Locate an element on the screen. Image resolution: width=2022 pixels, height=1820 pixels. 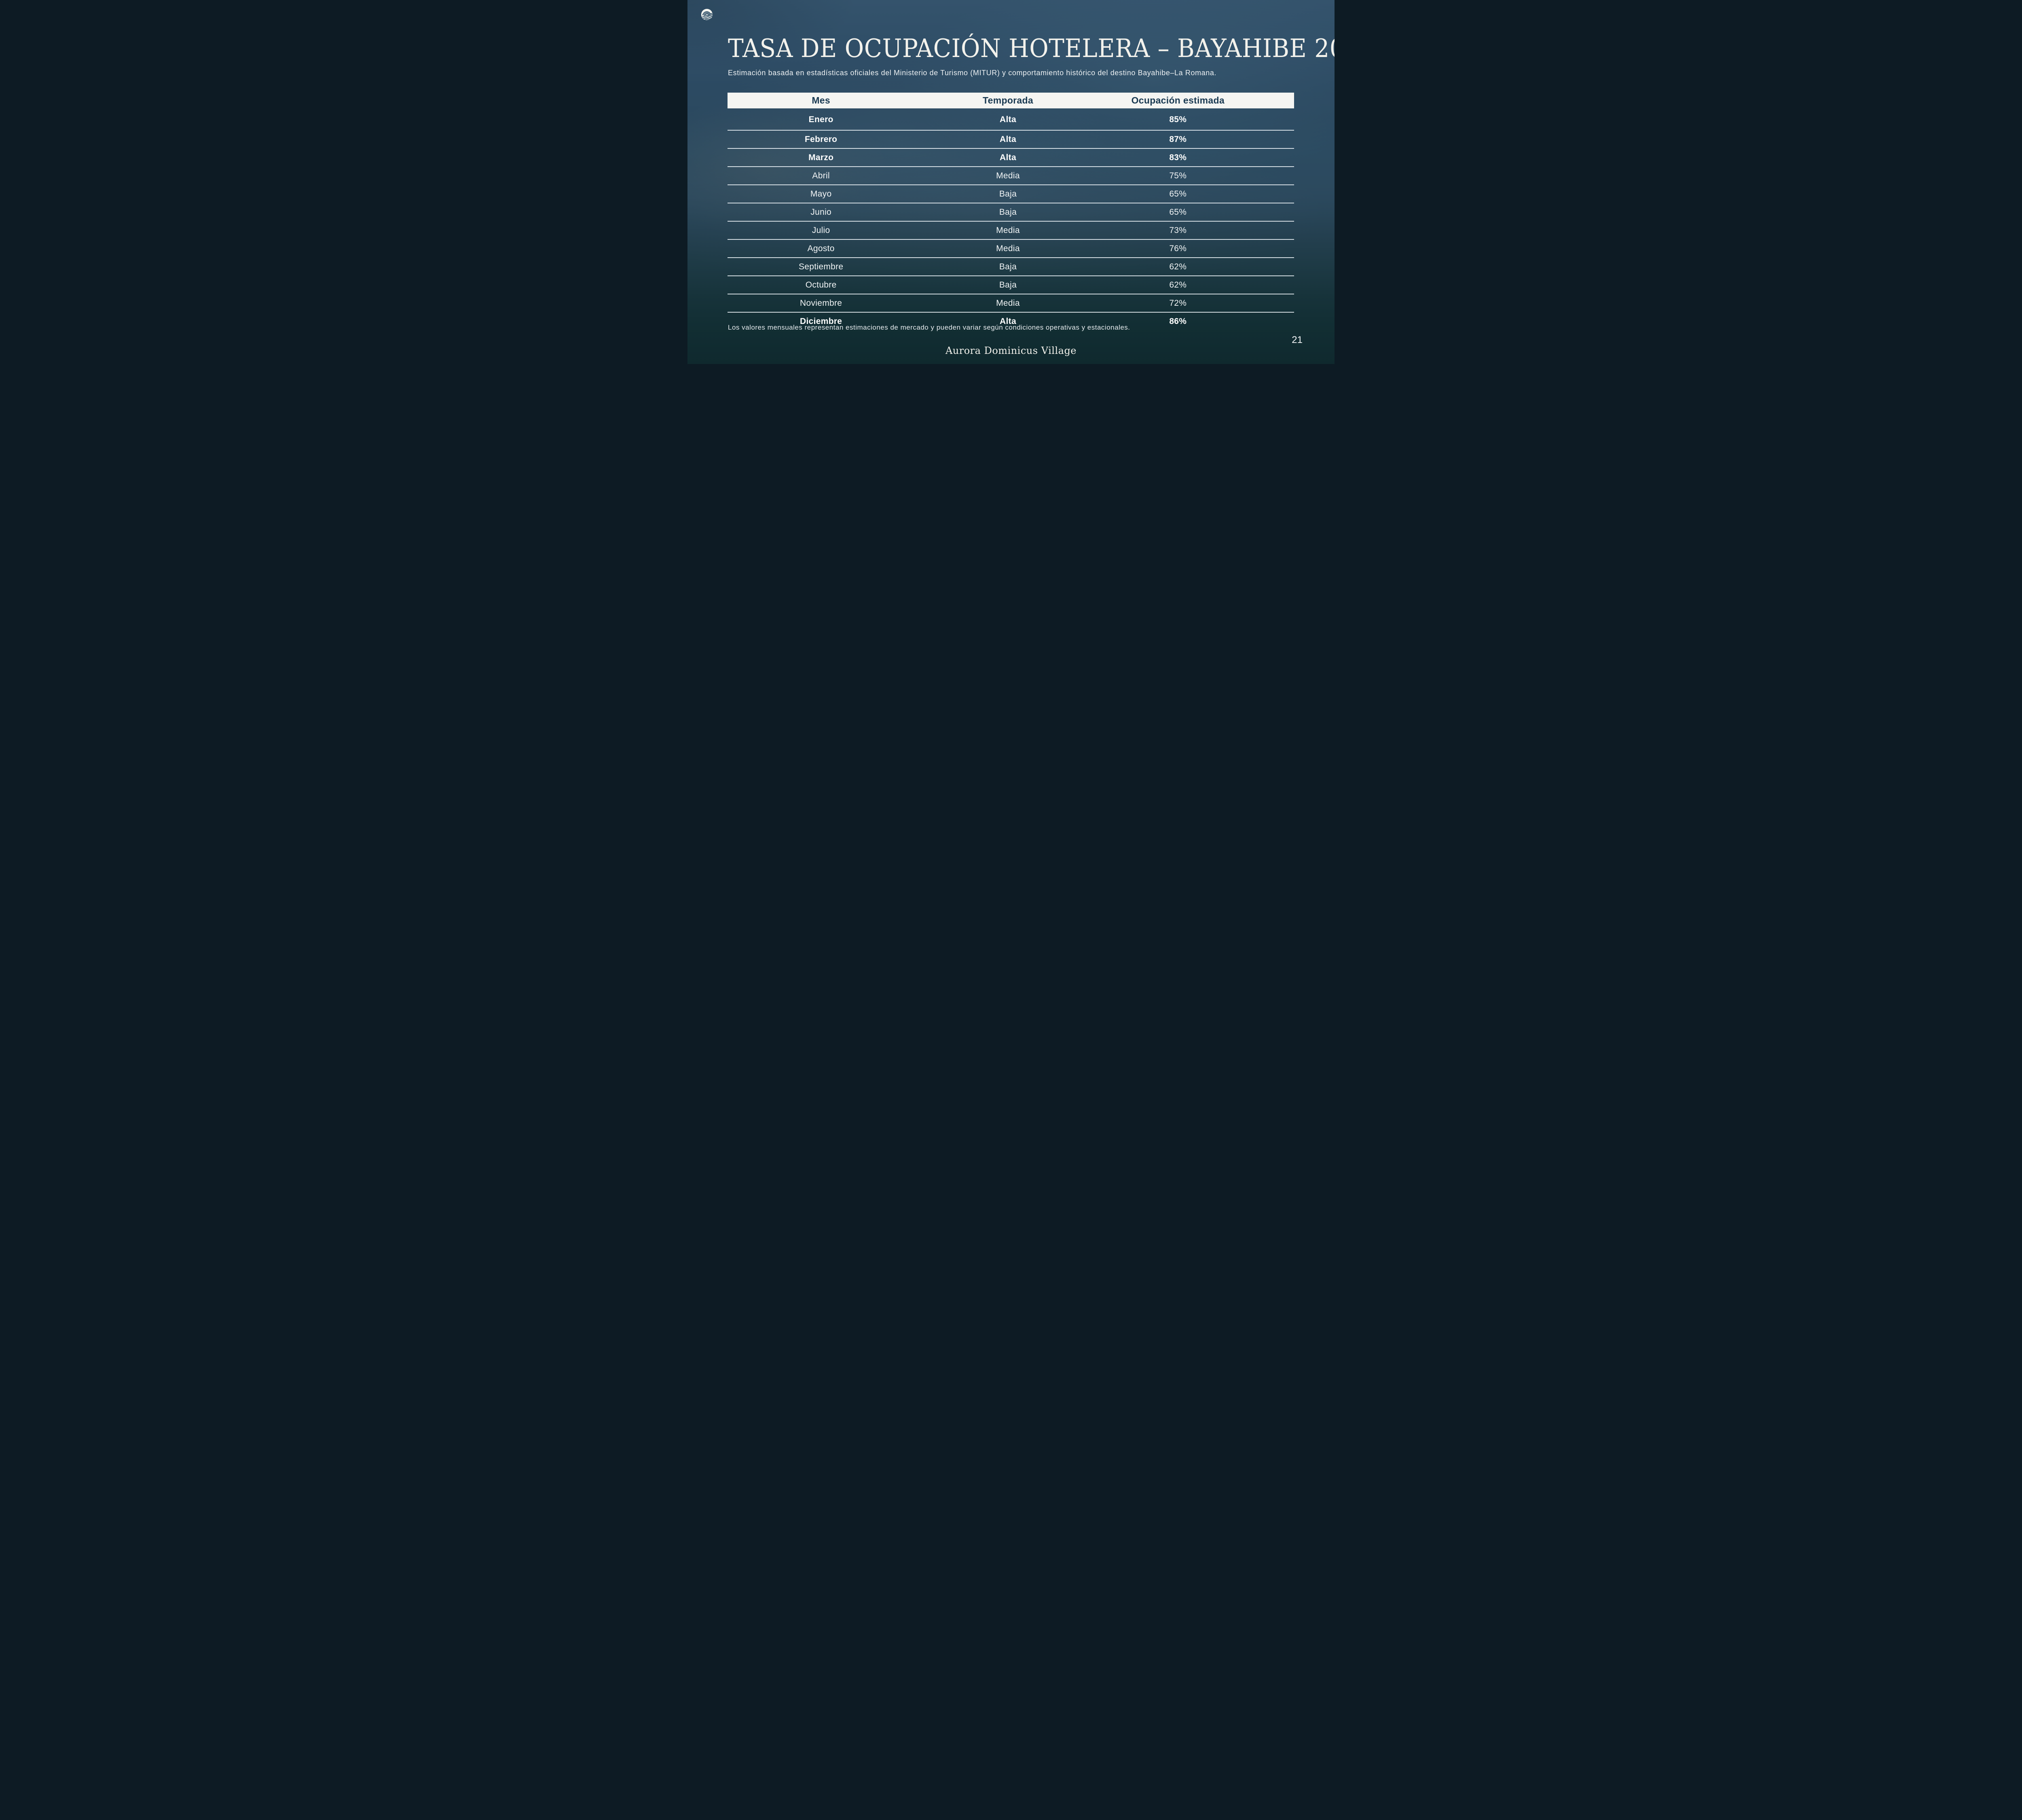
cell-ocupacion: 83% is located at coordinates (1178, 157).